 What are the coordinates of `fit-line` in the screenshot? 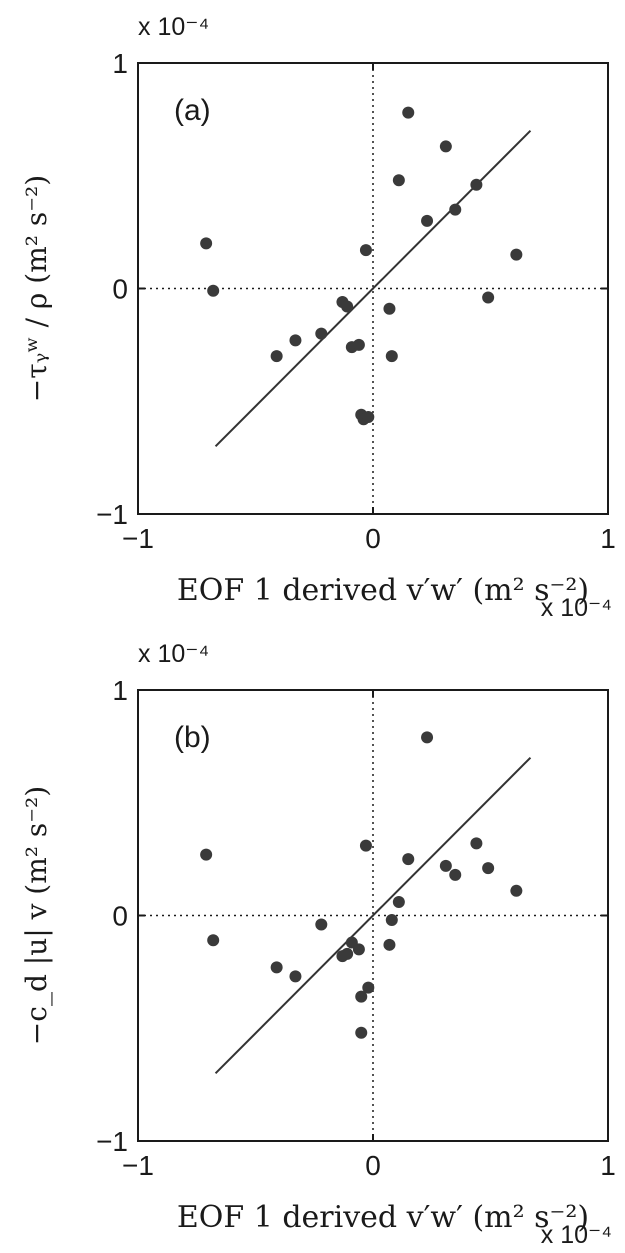 It's located at (373, 915).